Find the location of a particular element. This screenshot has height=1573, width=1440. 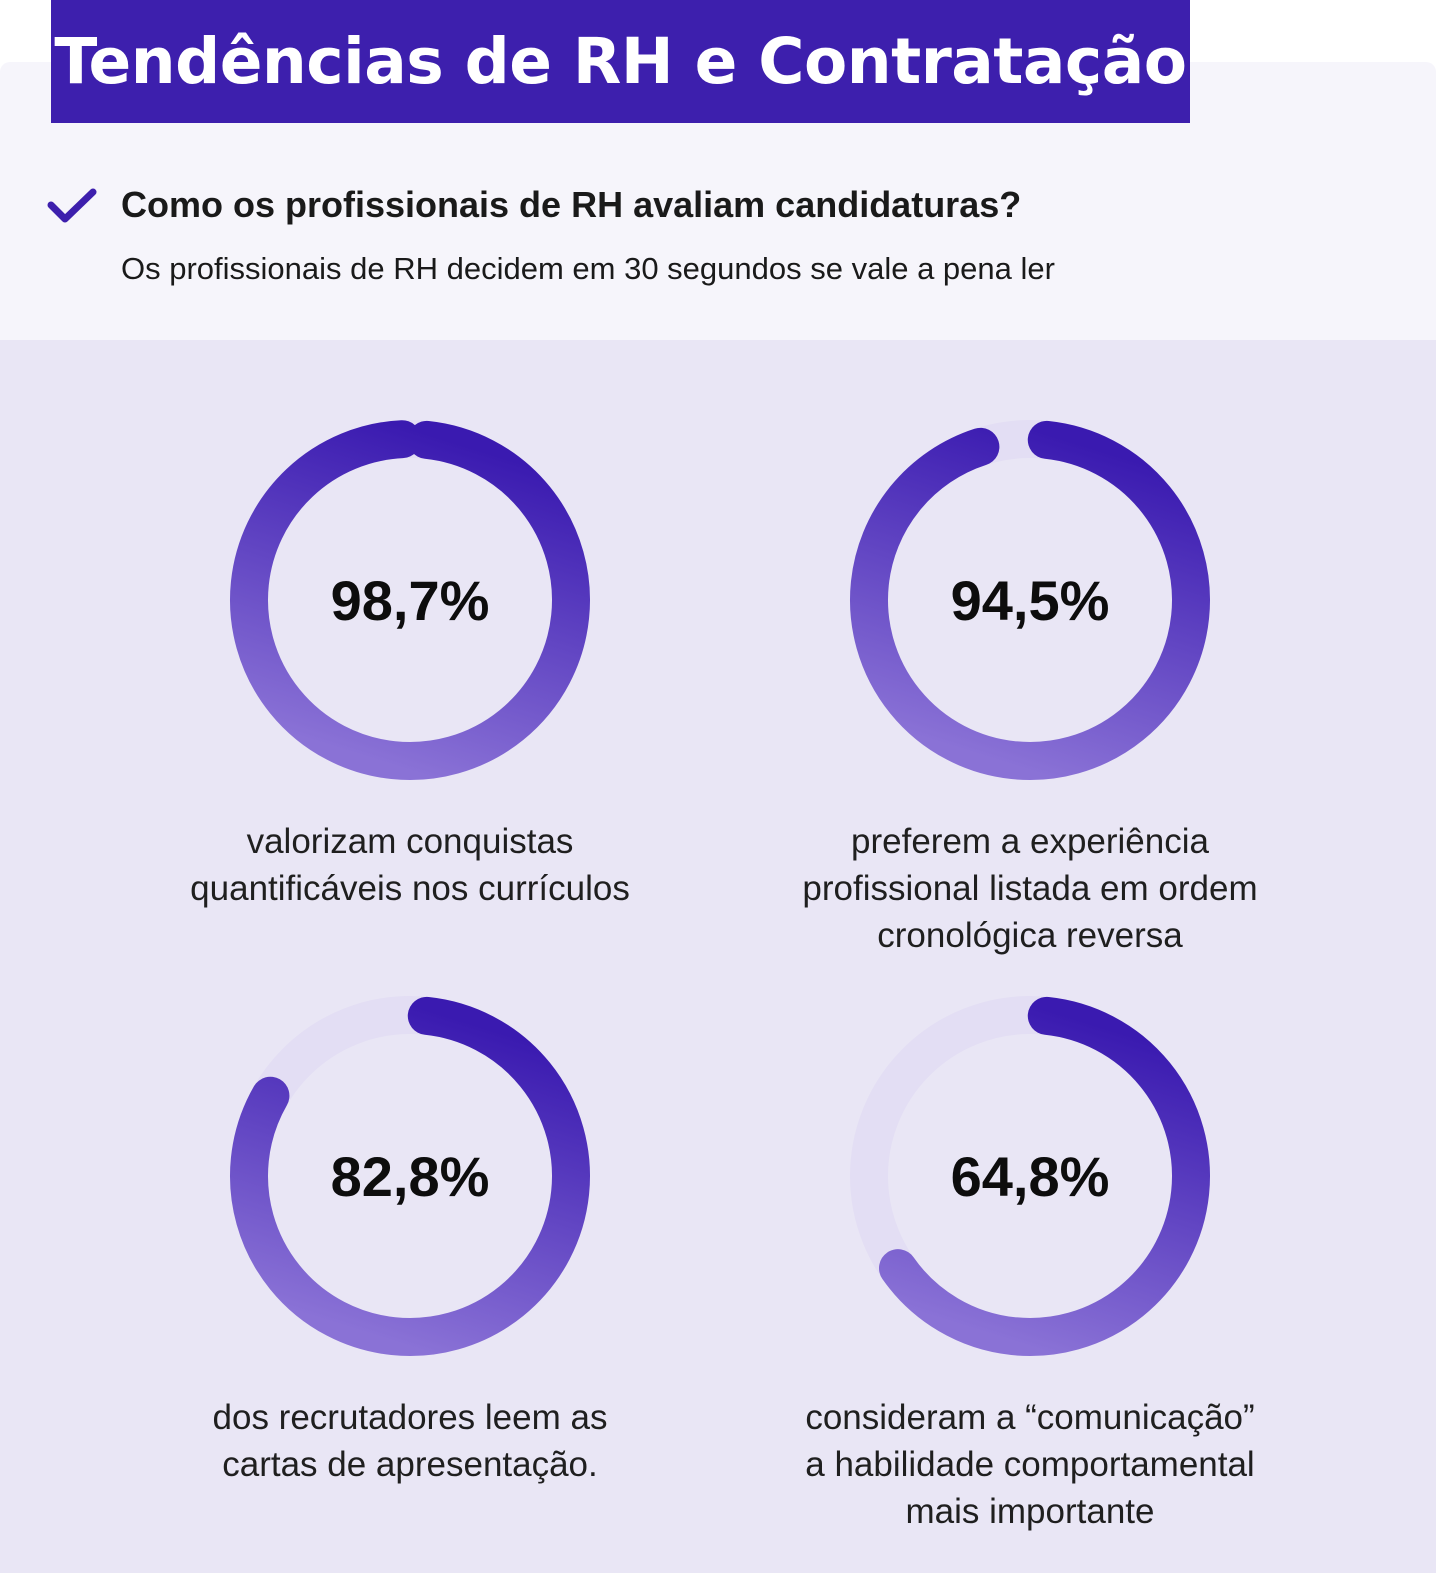

donut-value-label: 64,8% is located at coordinates (1030, 1176).